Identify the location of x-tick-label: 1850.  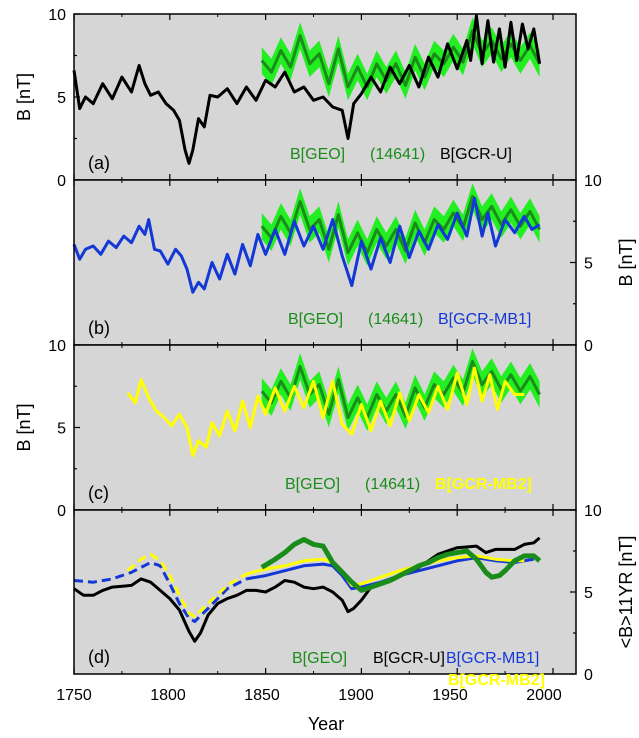
(262, 695).